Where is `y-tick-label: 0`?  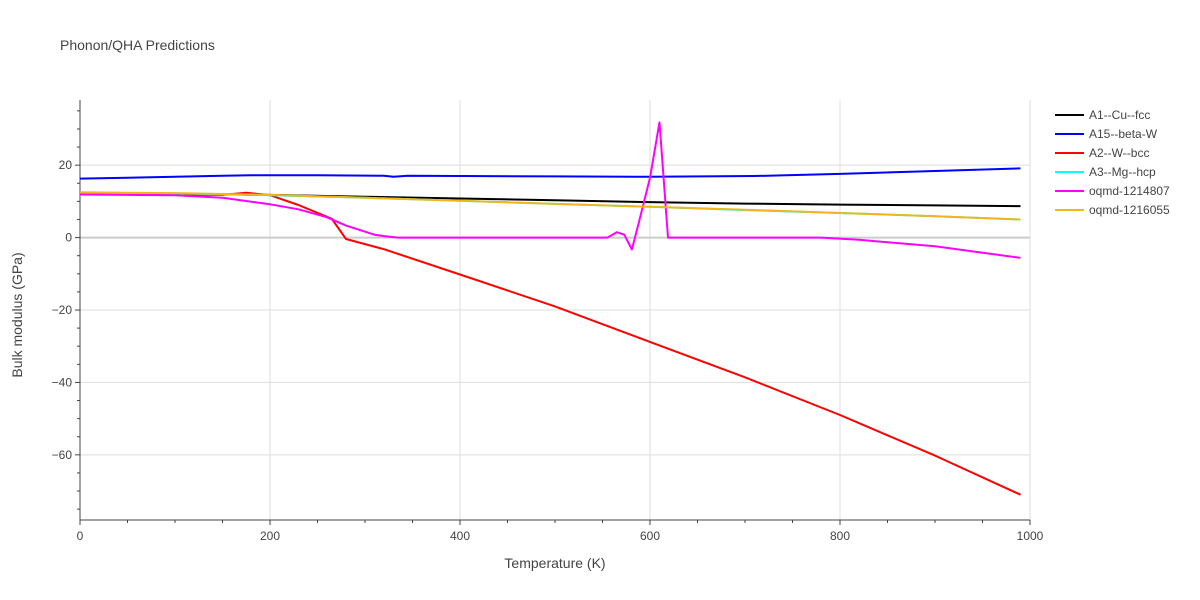
y-tick-label: 0 is located at coordinates (68, 238).